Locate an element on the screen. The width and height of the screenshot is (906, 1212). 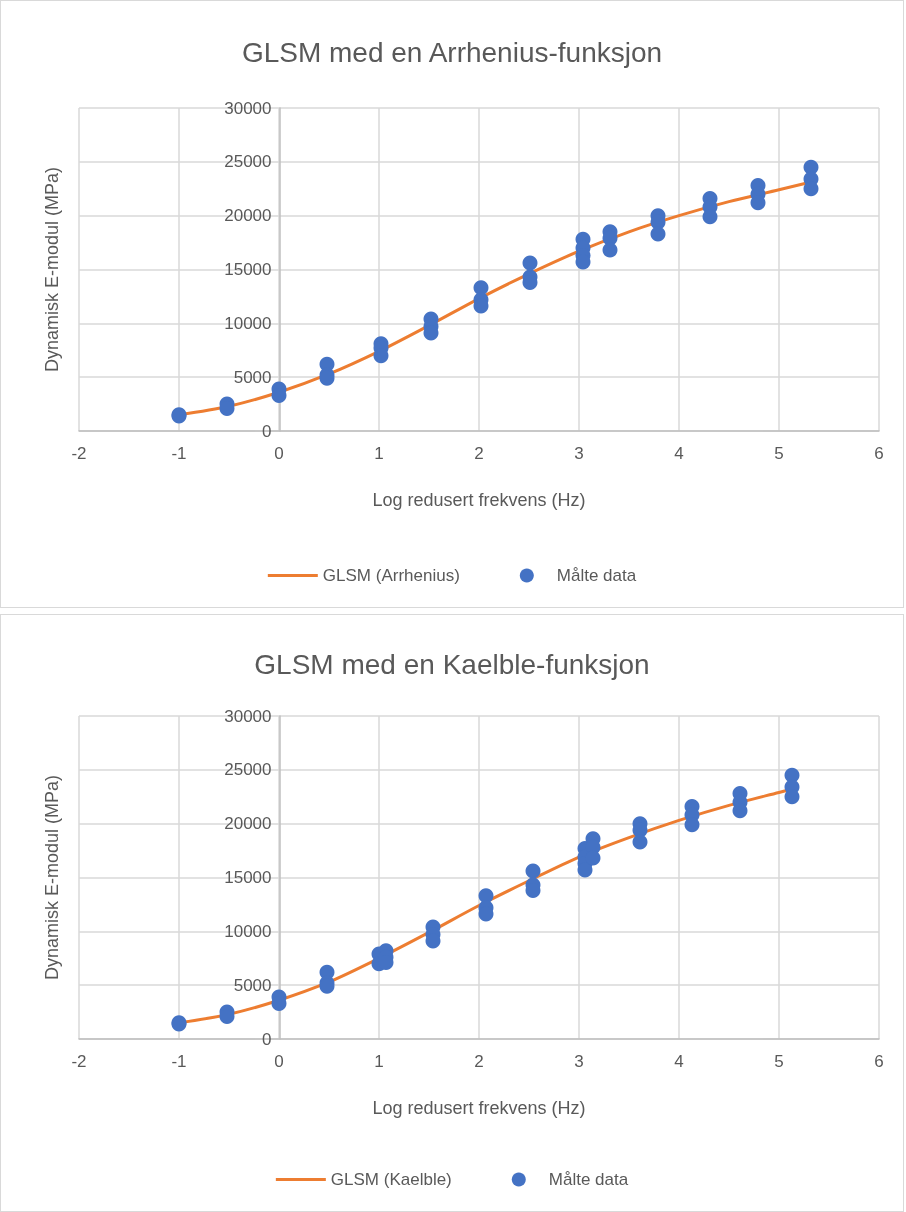
legend-label: GLSM (Arrhenius) is located at coordinates (391, 575).